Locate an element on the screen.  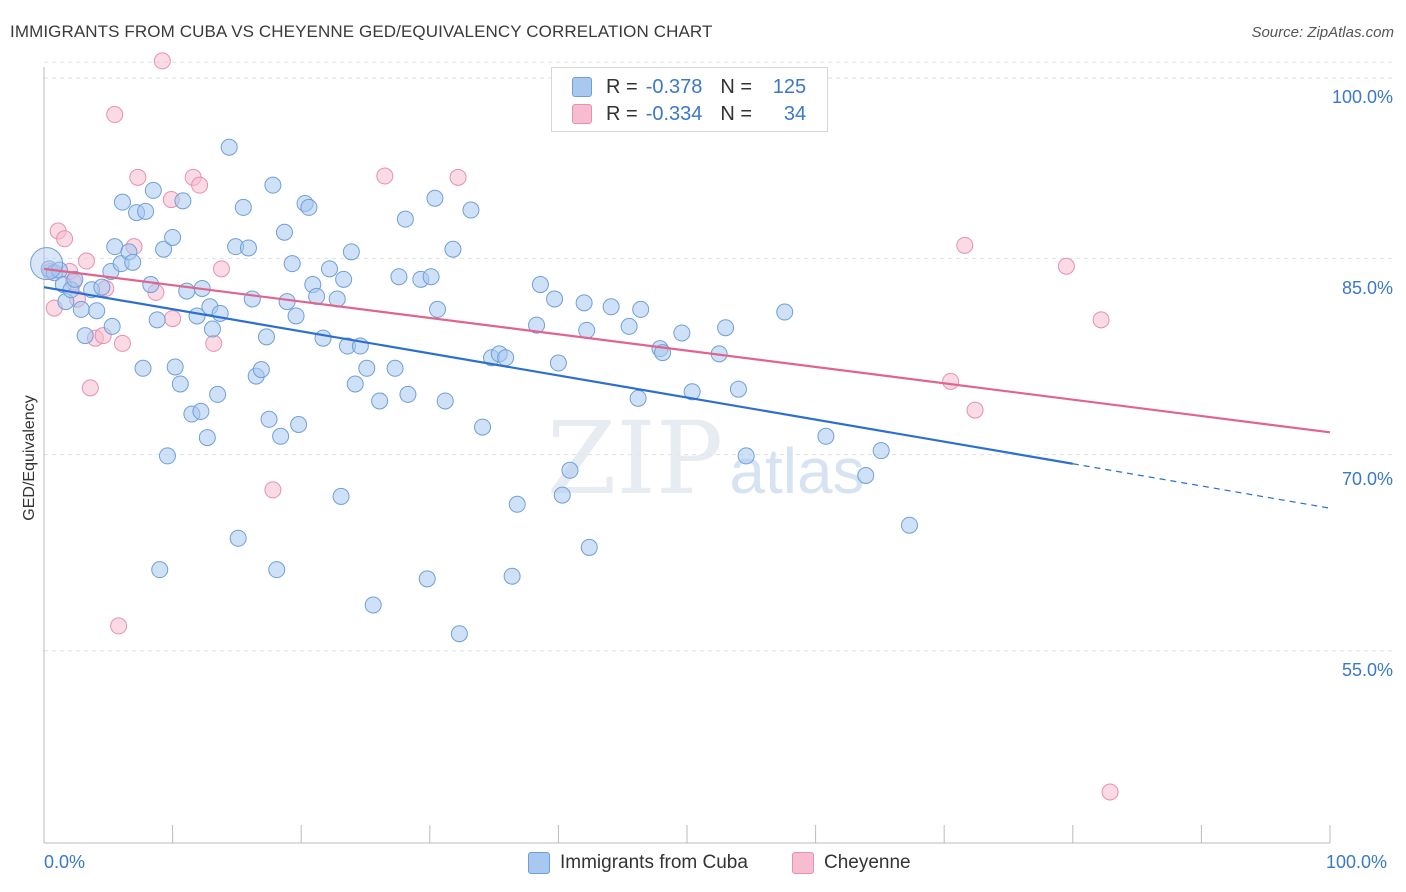
x-tick-label-min: 0.0% is located at coordinates (65, 862).